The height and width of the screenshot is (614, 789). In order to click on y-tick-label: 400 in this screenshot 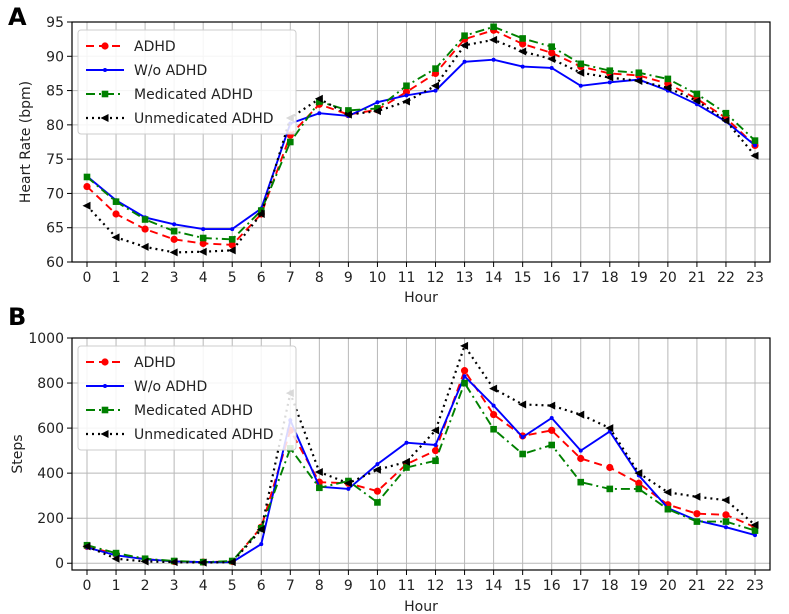, I will do `click(50, 474)`.